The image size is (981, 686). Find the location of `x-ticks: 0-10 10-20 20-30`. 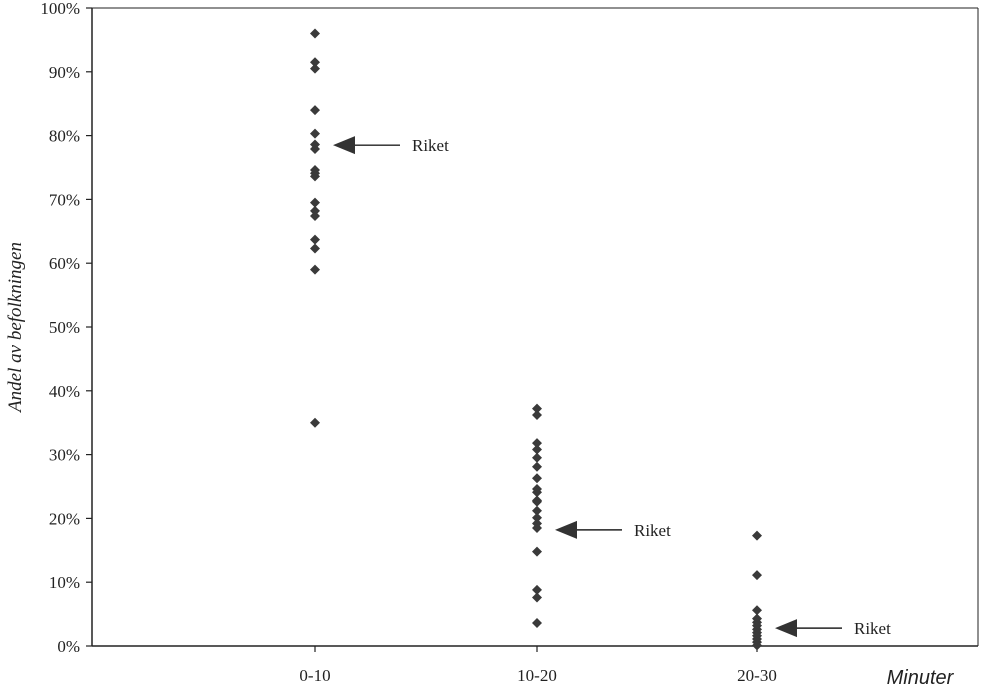

x-ticks: 0-10 10-20 20-30 is located at coordinates (538, 665).